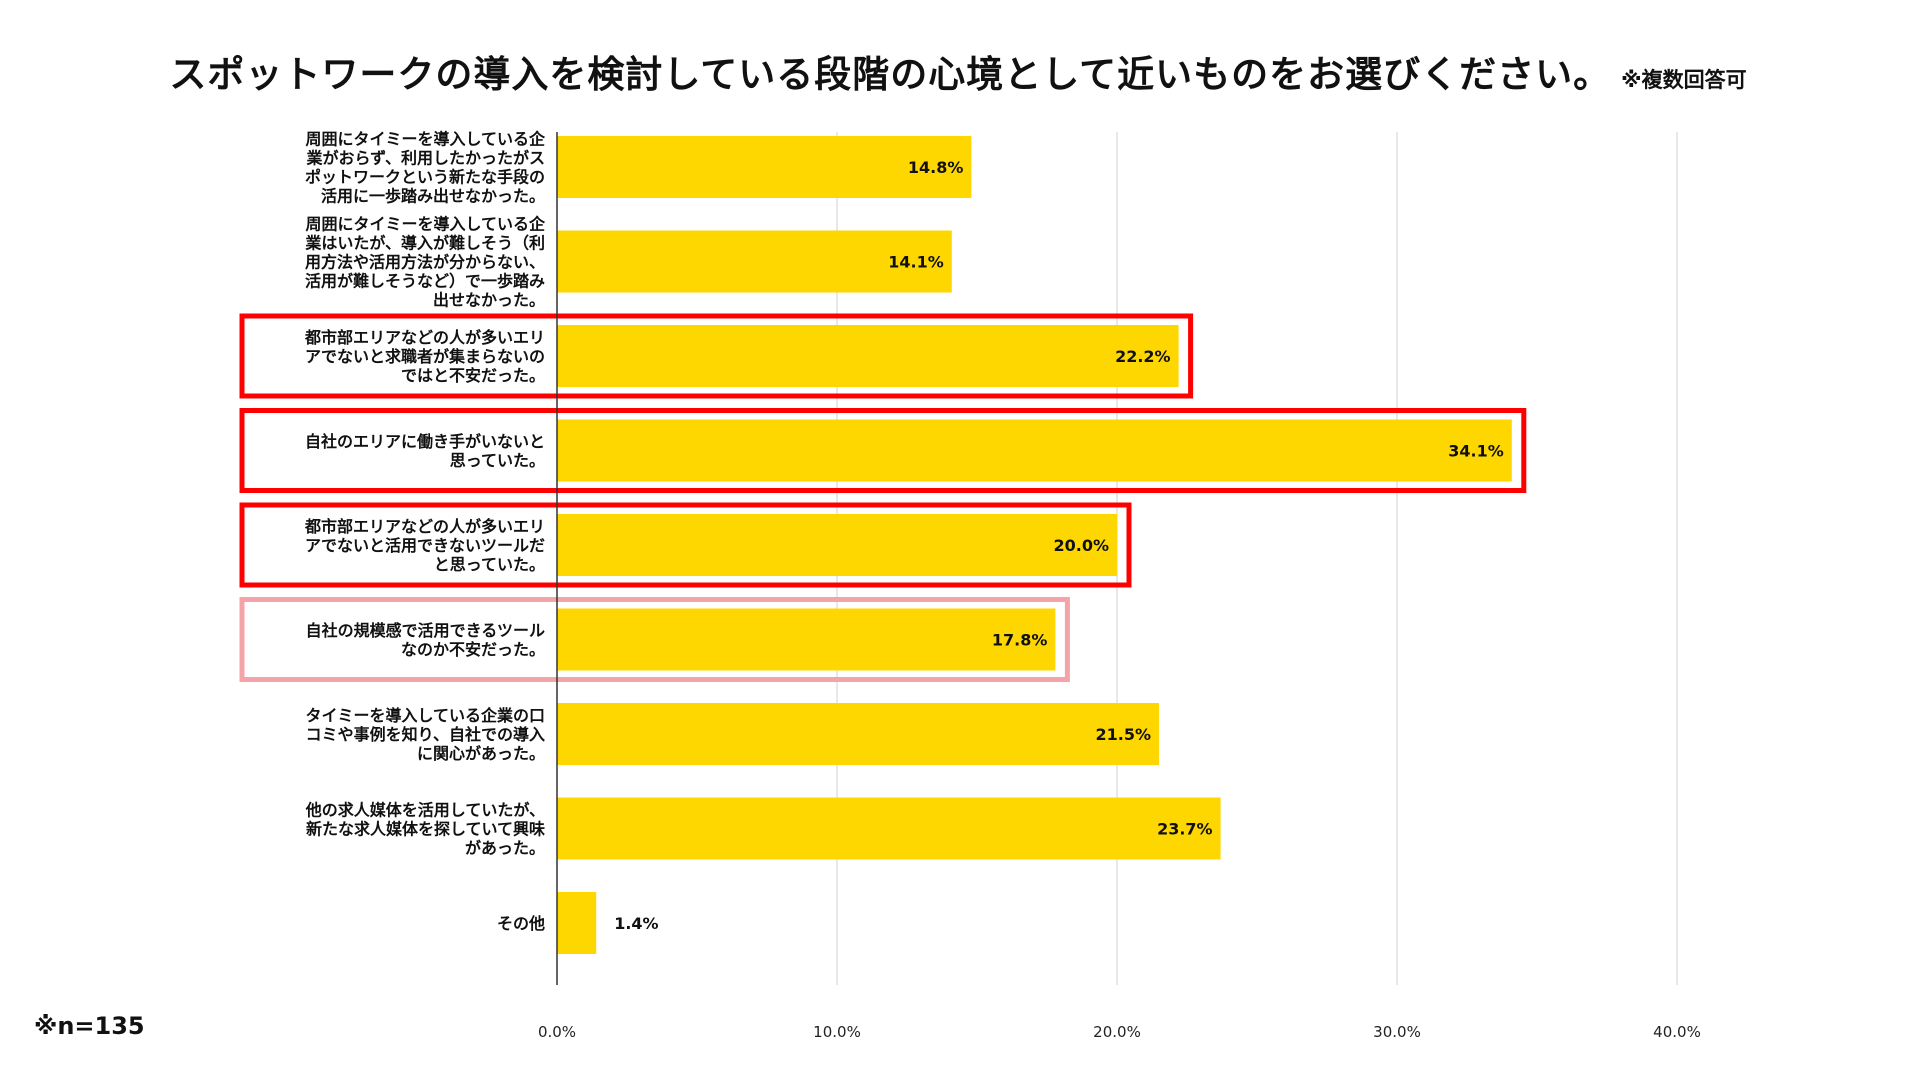  Describe the element at coordinates (557, 1032) in the screenshot. I see `x-tick-label: 0.0%` at that location.